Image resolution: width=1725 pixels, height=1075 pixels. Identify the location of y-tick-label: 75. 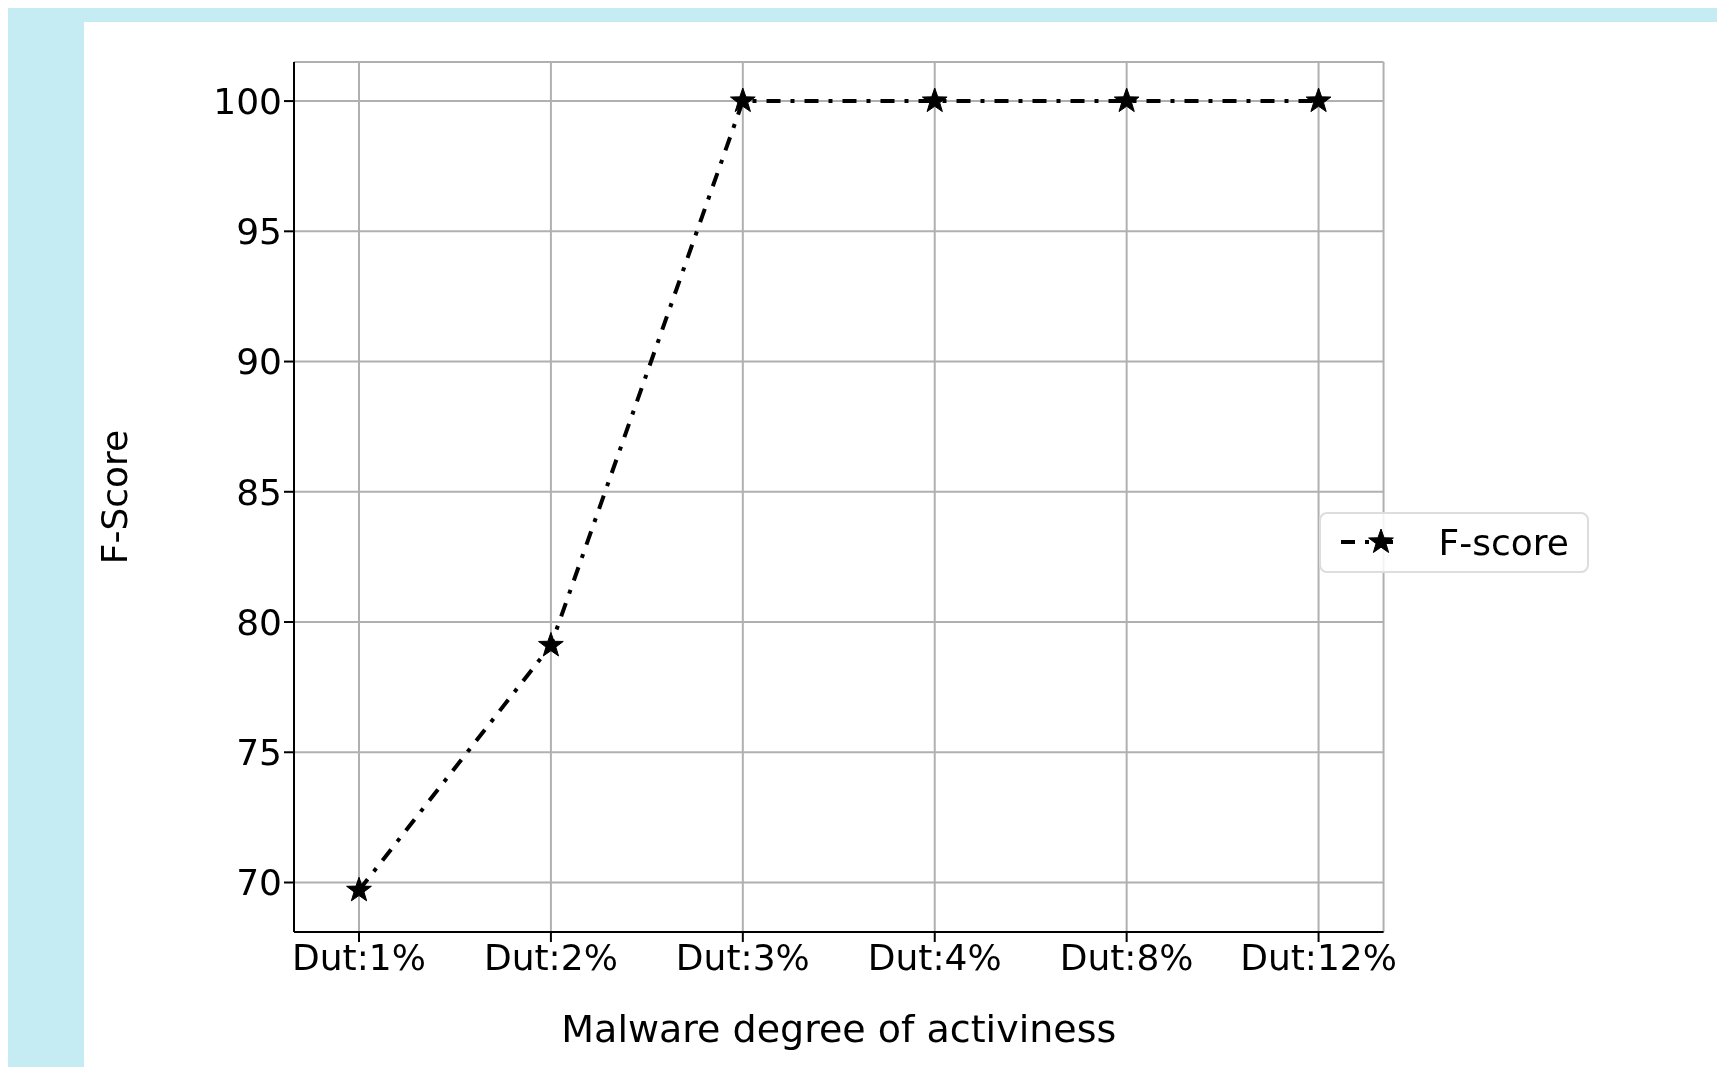
(259, 753).